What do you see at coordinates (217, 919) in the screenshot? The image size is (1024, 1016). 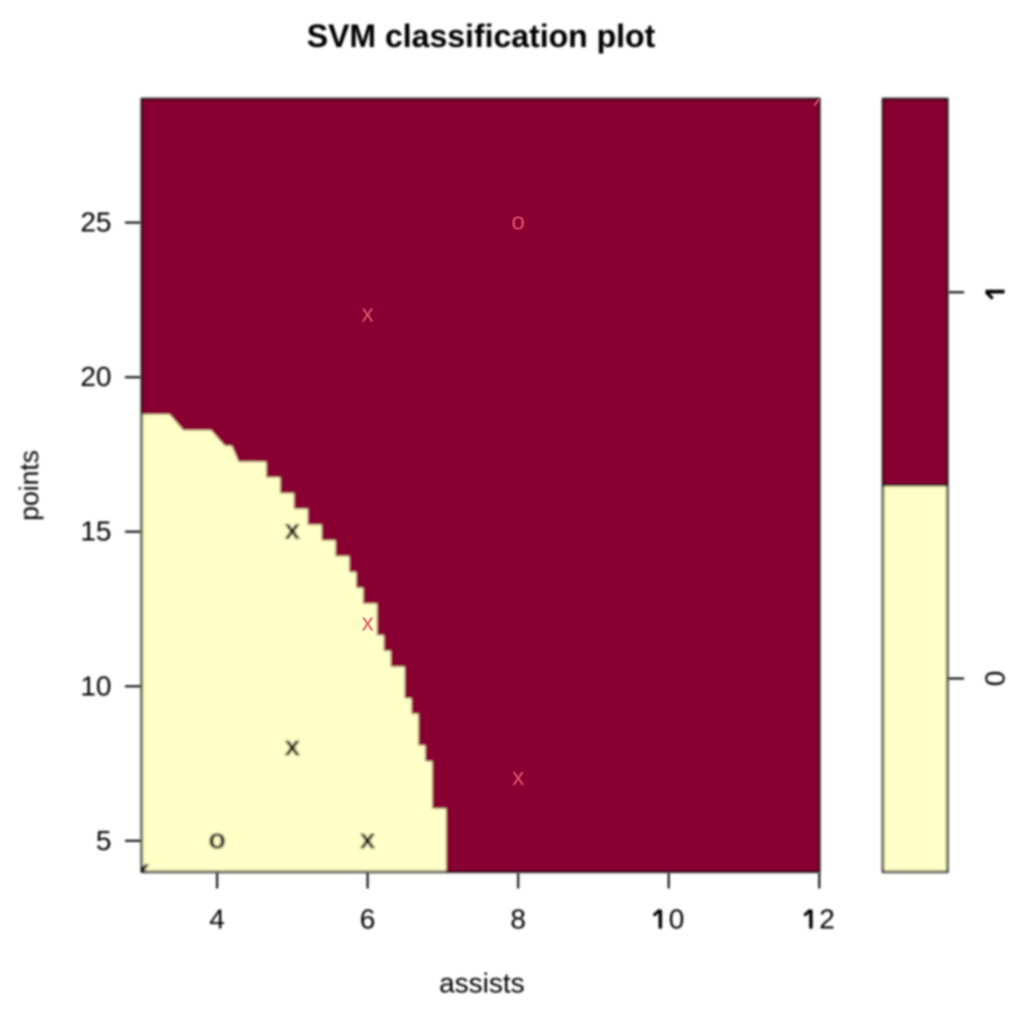 I see `svg-text: 4` at bounding box center [217, 919].